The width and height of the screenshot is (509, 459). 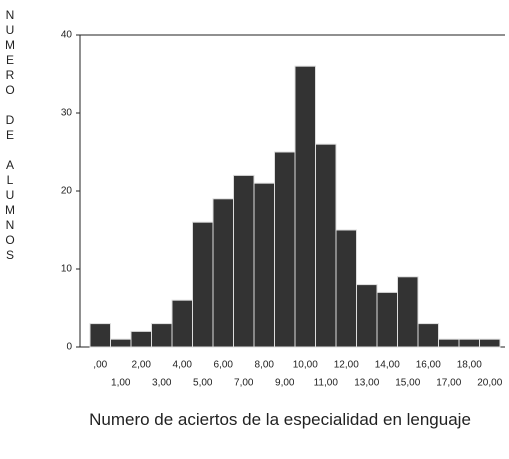 What do you see at coordinates (10, 135) in the screenshot?
I see `y-axis-label: NUMERO DE ALUMNOS` at bounding box center [10, 135].